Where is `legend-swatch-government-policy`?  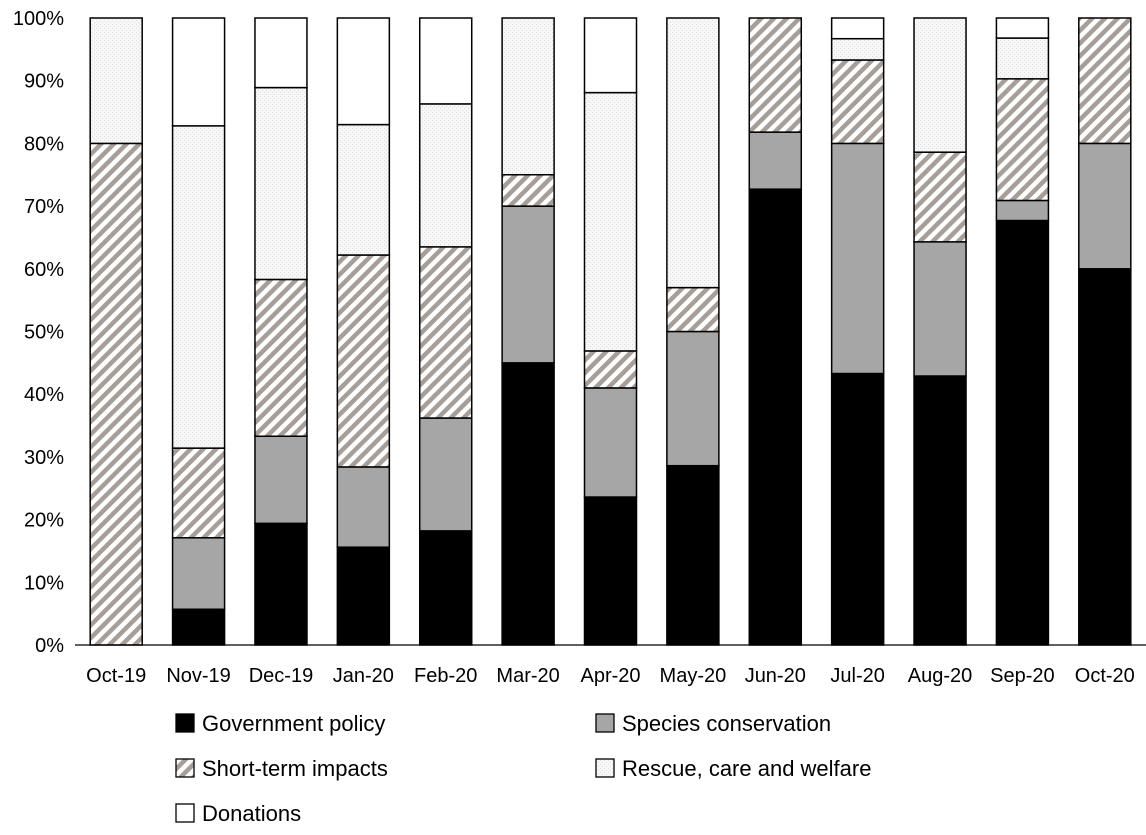 legend-swatch-government-policy is located at coordinates (185, 723).